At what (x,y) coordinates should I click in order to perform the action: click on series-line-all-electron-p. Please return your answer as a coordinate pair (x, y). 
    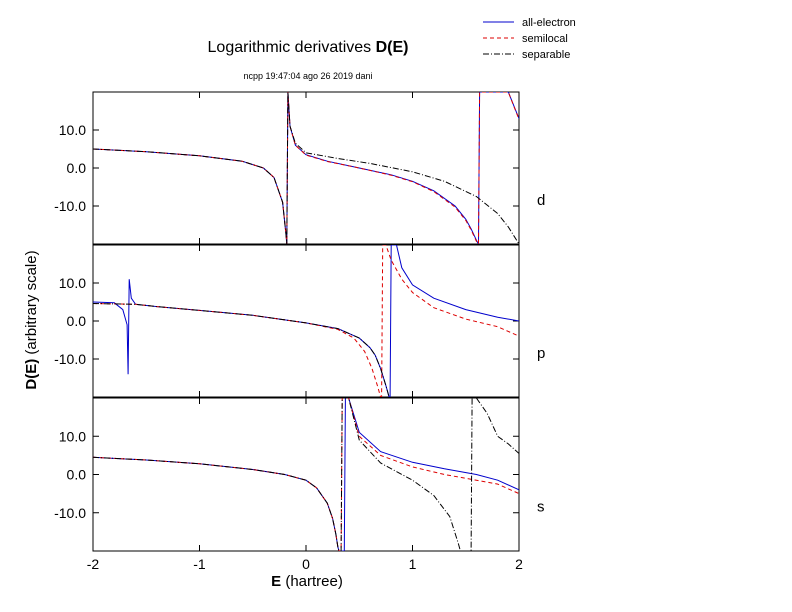
    Looking at the image, I should click on (306, 321).